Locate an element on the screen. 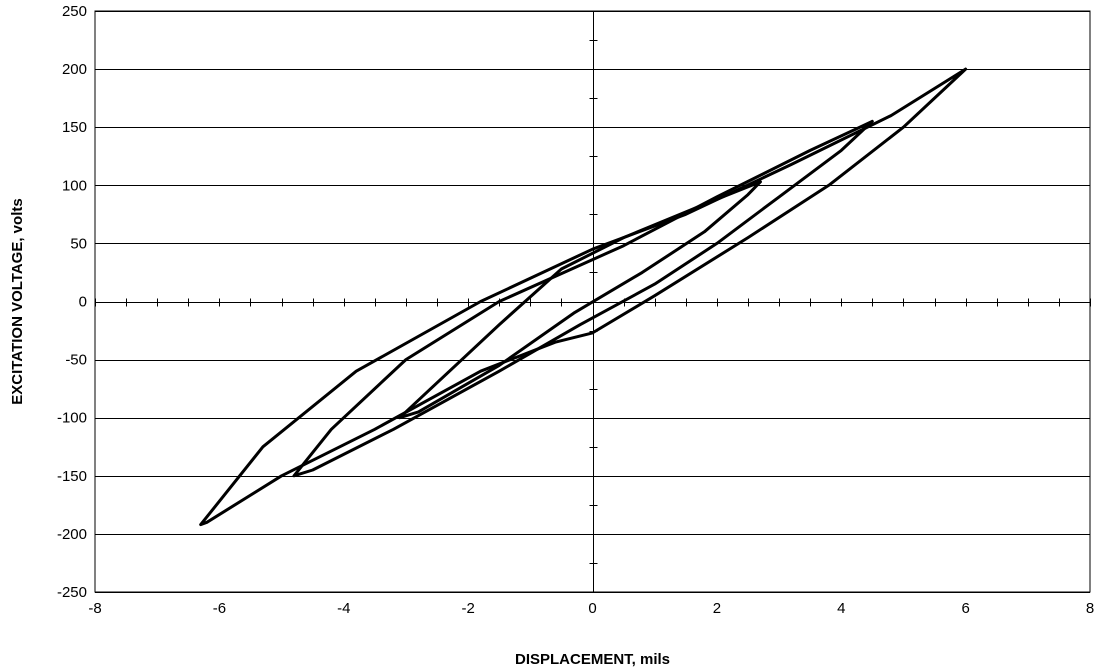 This screenshot has height=672, width=1104. y-tick-labels: 250 200 150 100 50 0 -50 -100 -150 -200 -250 is located at coordinates (72, 302).